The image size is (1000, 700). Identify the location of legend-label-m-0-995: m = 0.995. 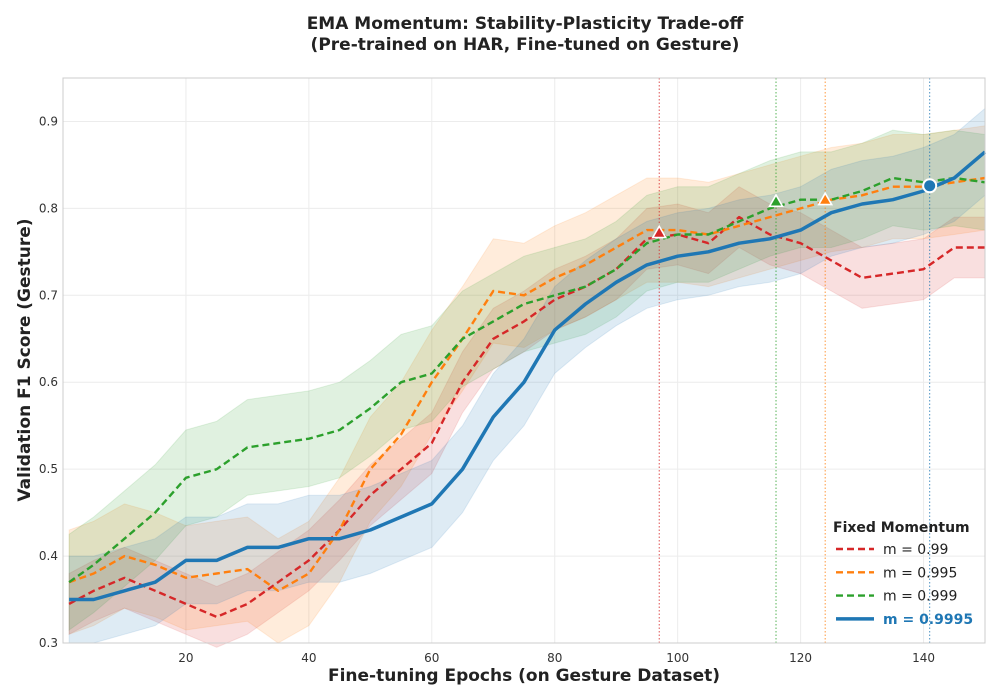
(920, 573).